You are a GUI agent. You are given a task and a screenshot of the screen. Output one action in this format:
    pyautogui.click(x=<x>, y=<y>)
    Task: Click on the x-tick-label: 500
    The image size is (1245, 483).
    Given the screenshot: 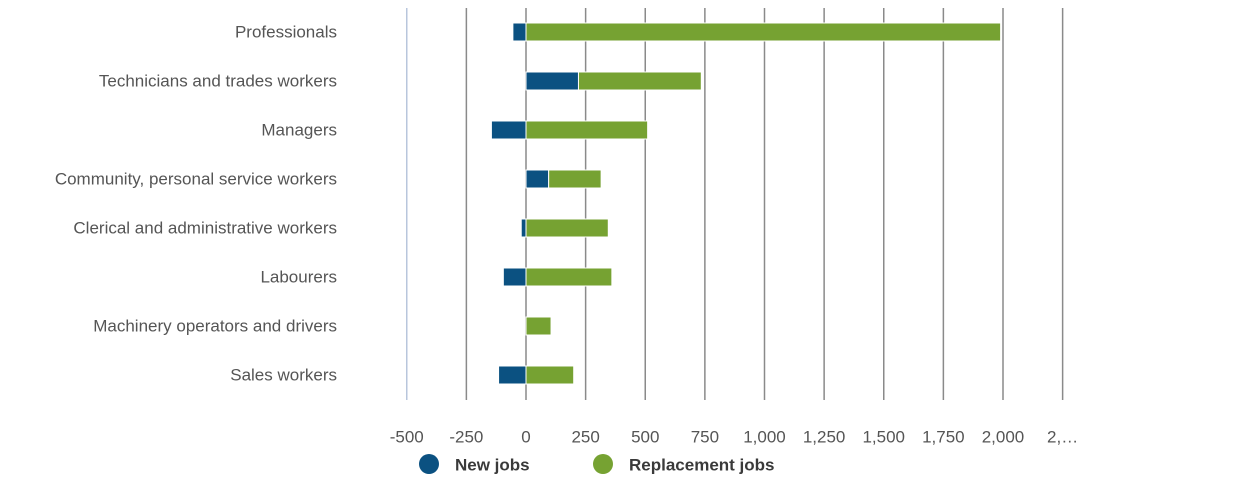 What is the action you would take?
    pyautogui.click(x=645, y=437)
    